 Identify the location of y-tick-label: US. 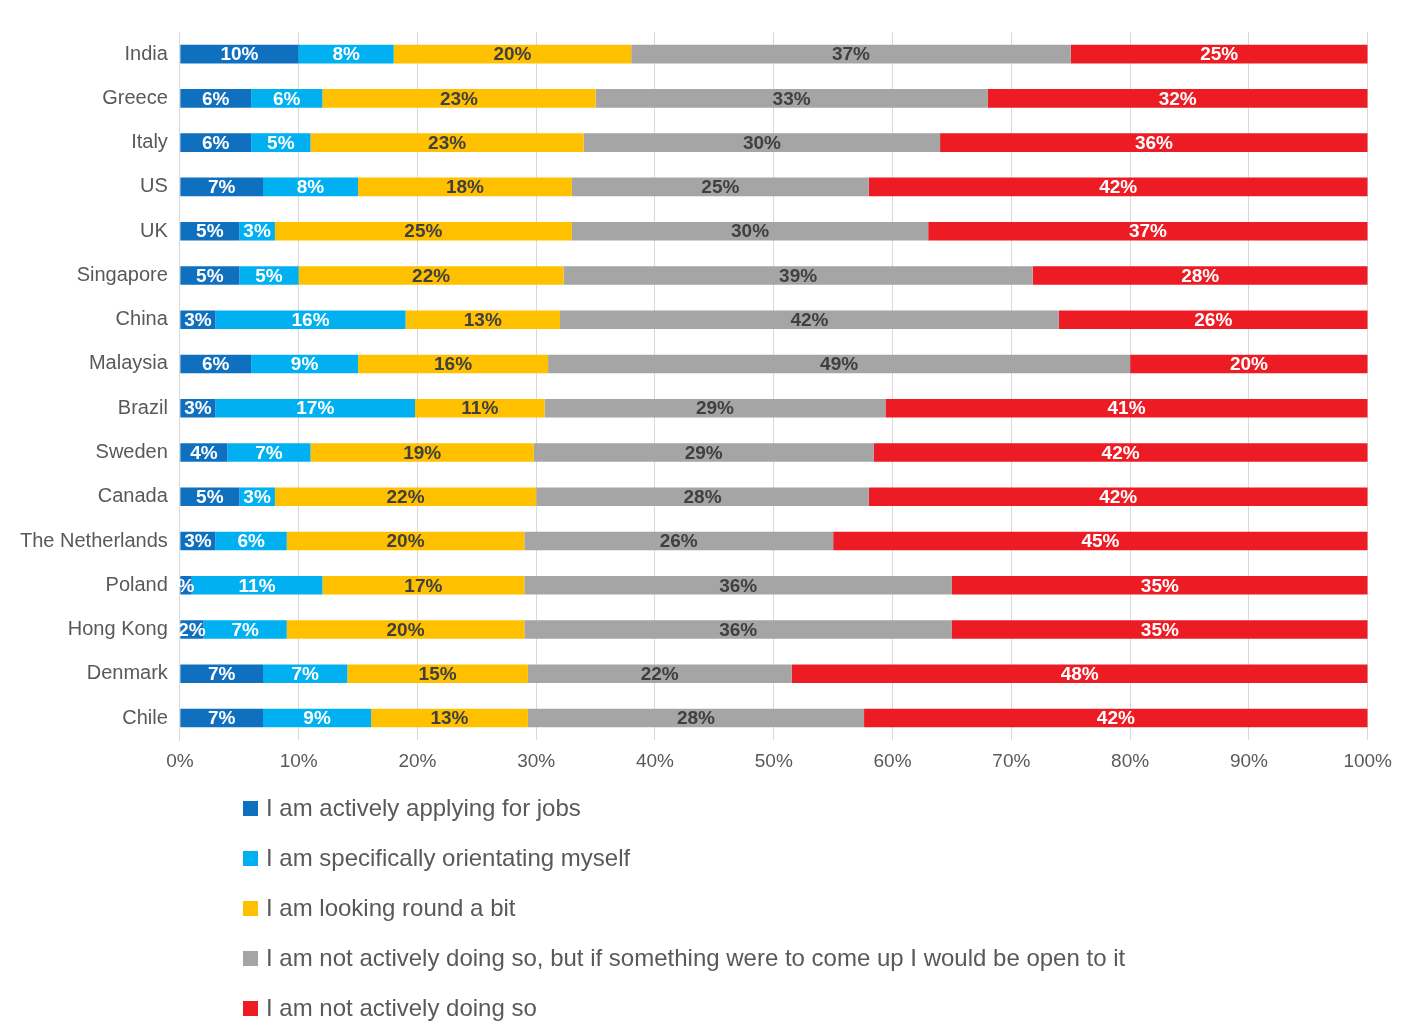
(154, 185).